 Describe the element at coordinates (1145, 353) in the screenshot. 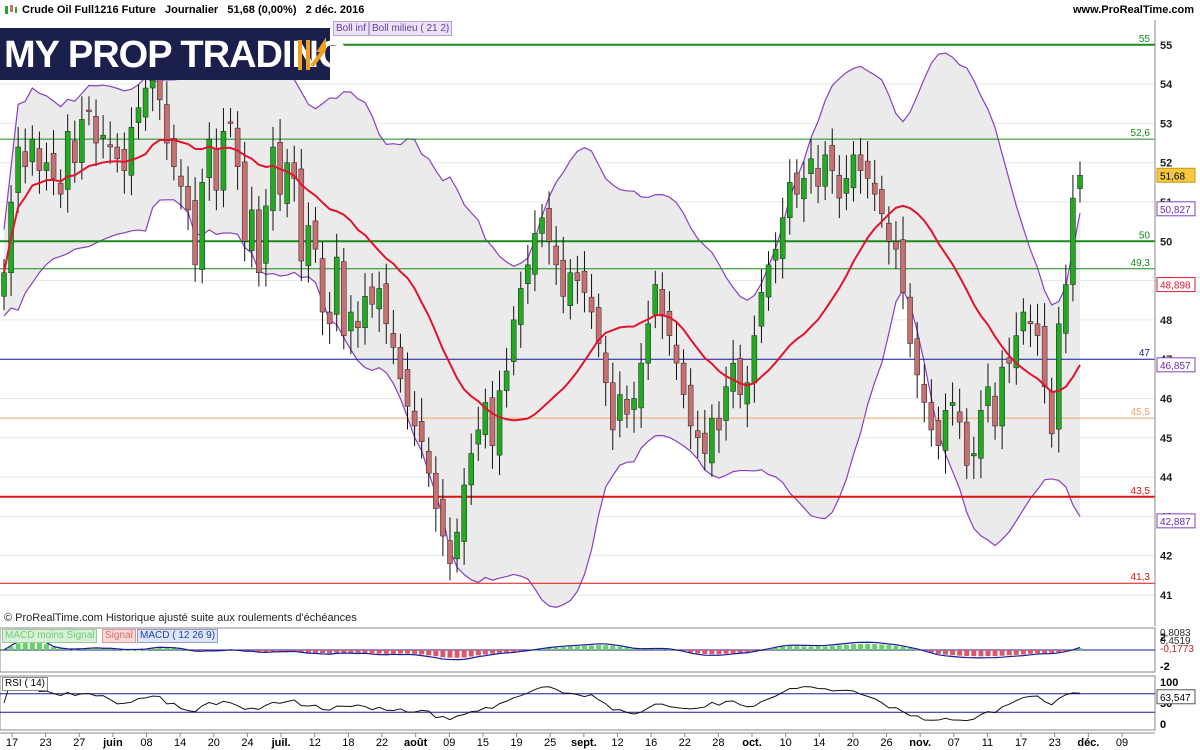

I see `level-label: 47` at that location.